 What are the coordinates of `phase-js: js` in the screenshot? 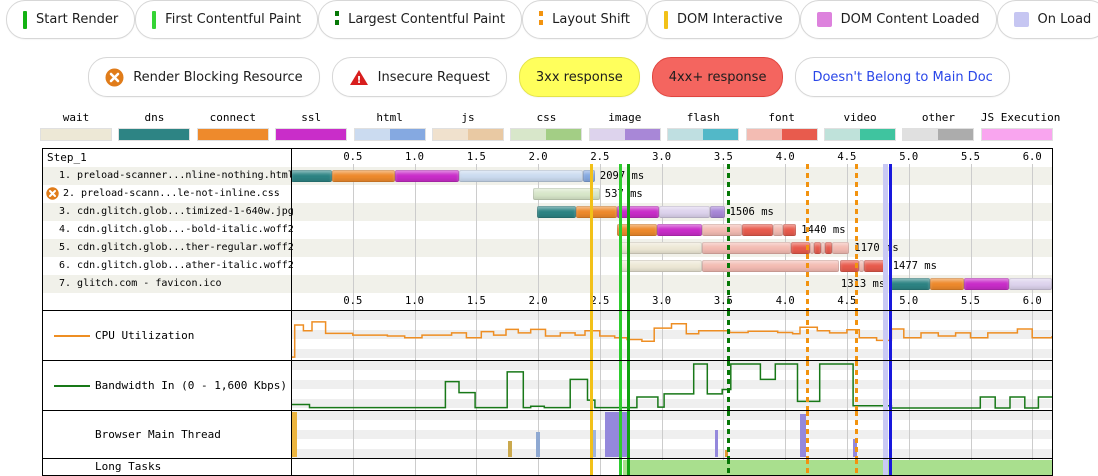 It's located at (468, 126).